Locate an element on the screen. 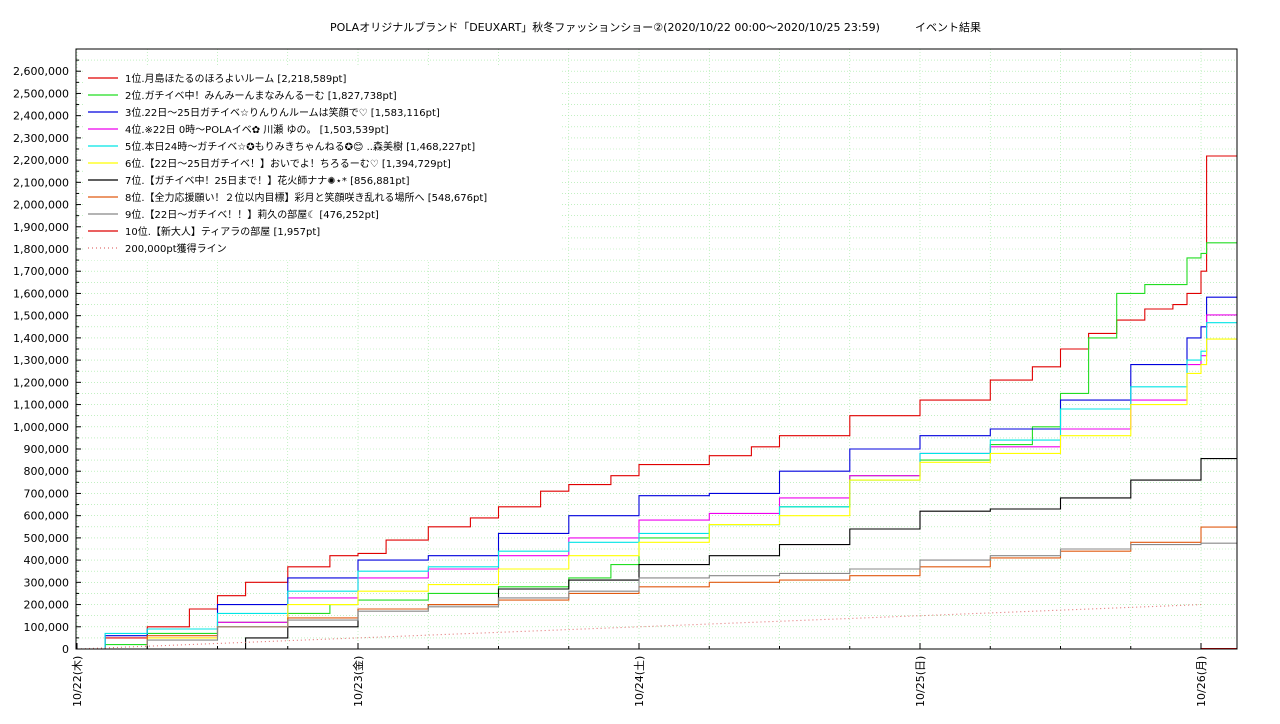  y-tick-label: 100,000 is located at coordinates (47, 627).